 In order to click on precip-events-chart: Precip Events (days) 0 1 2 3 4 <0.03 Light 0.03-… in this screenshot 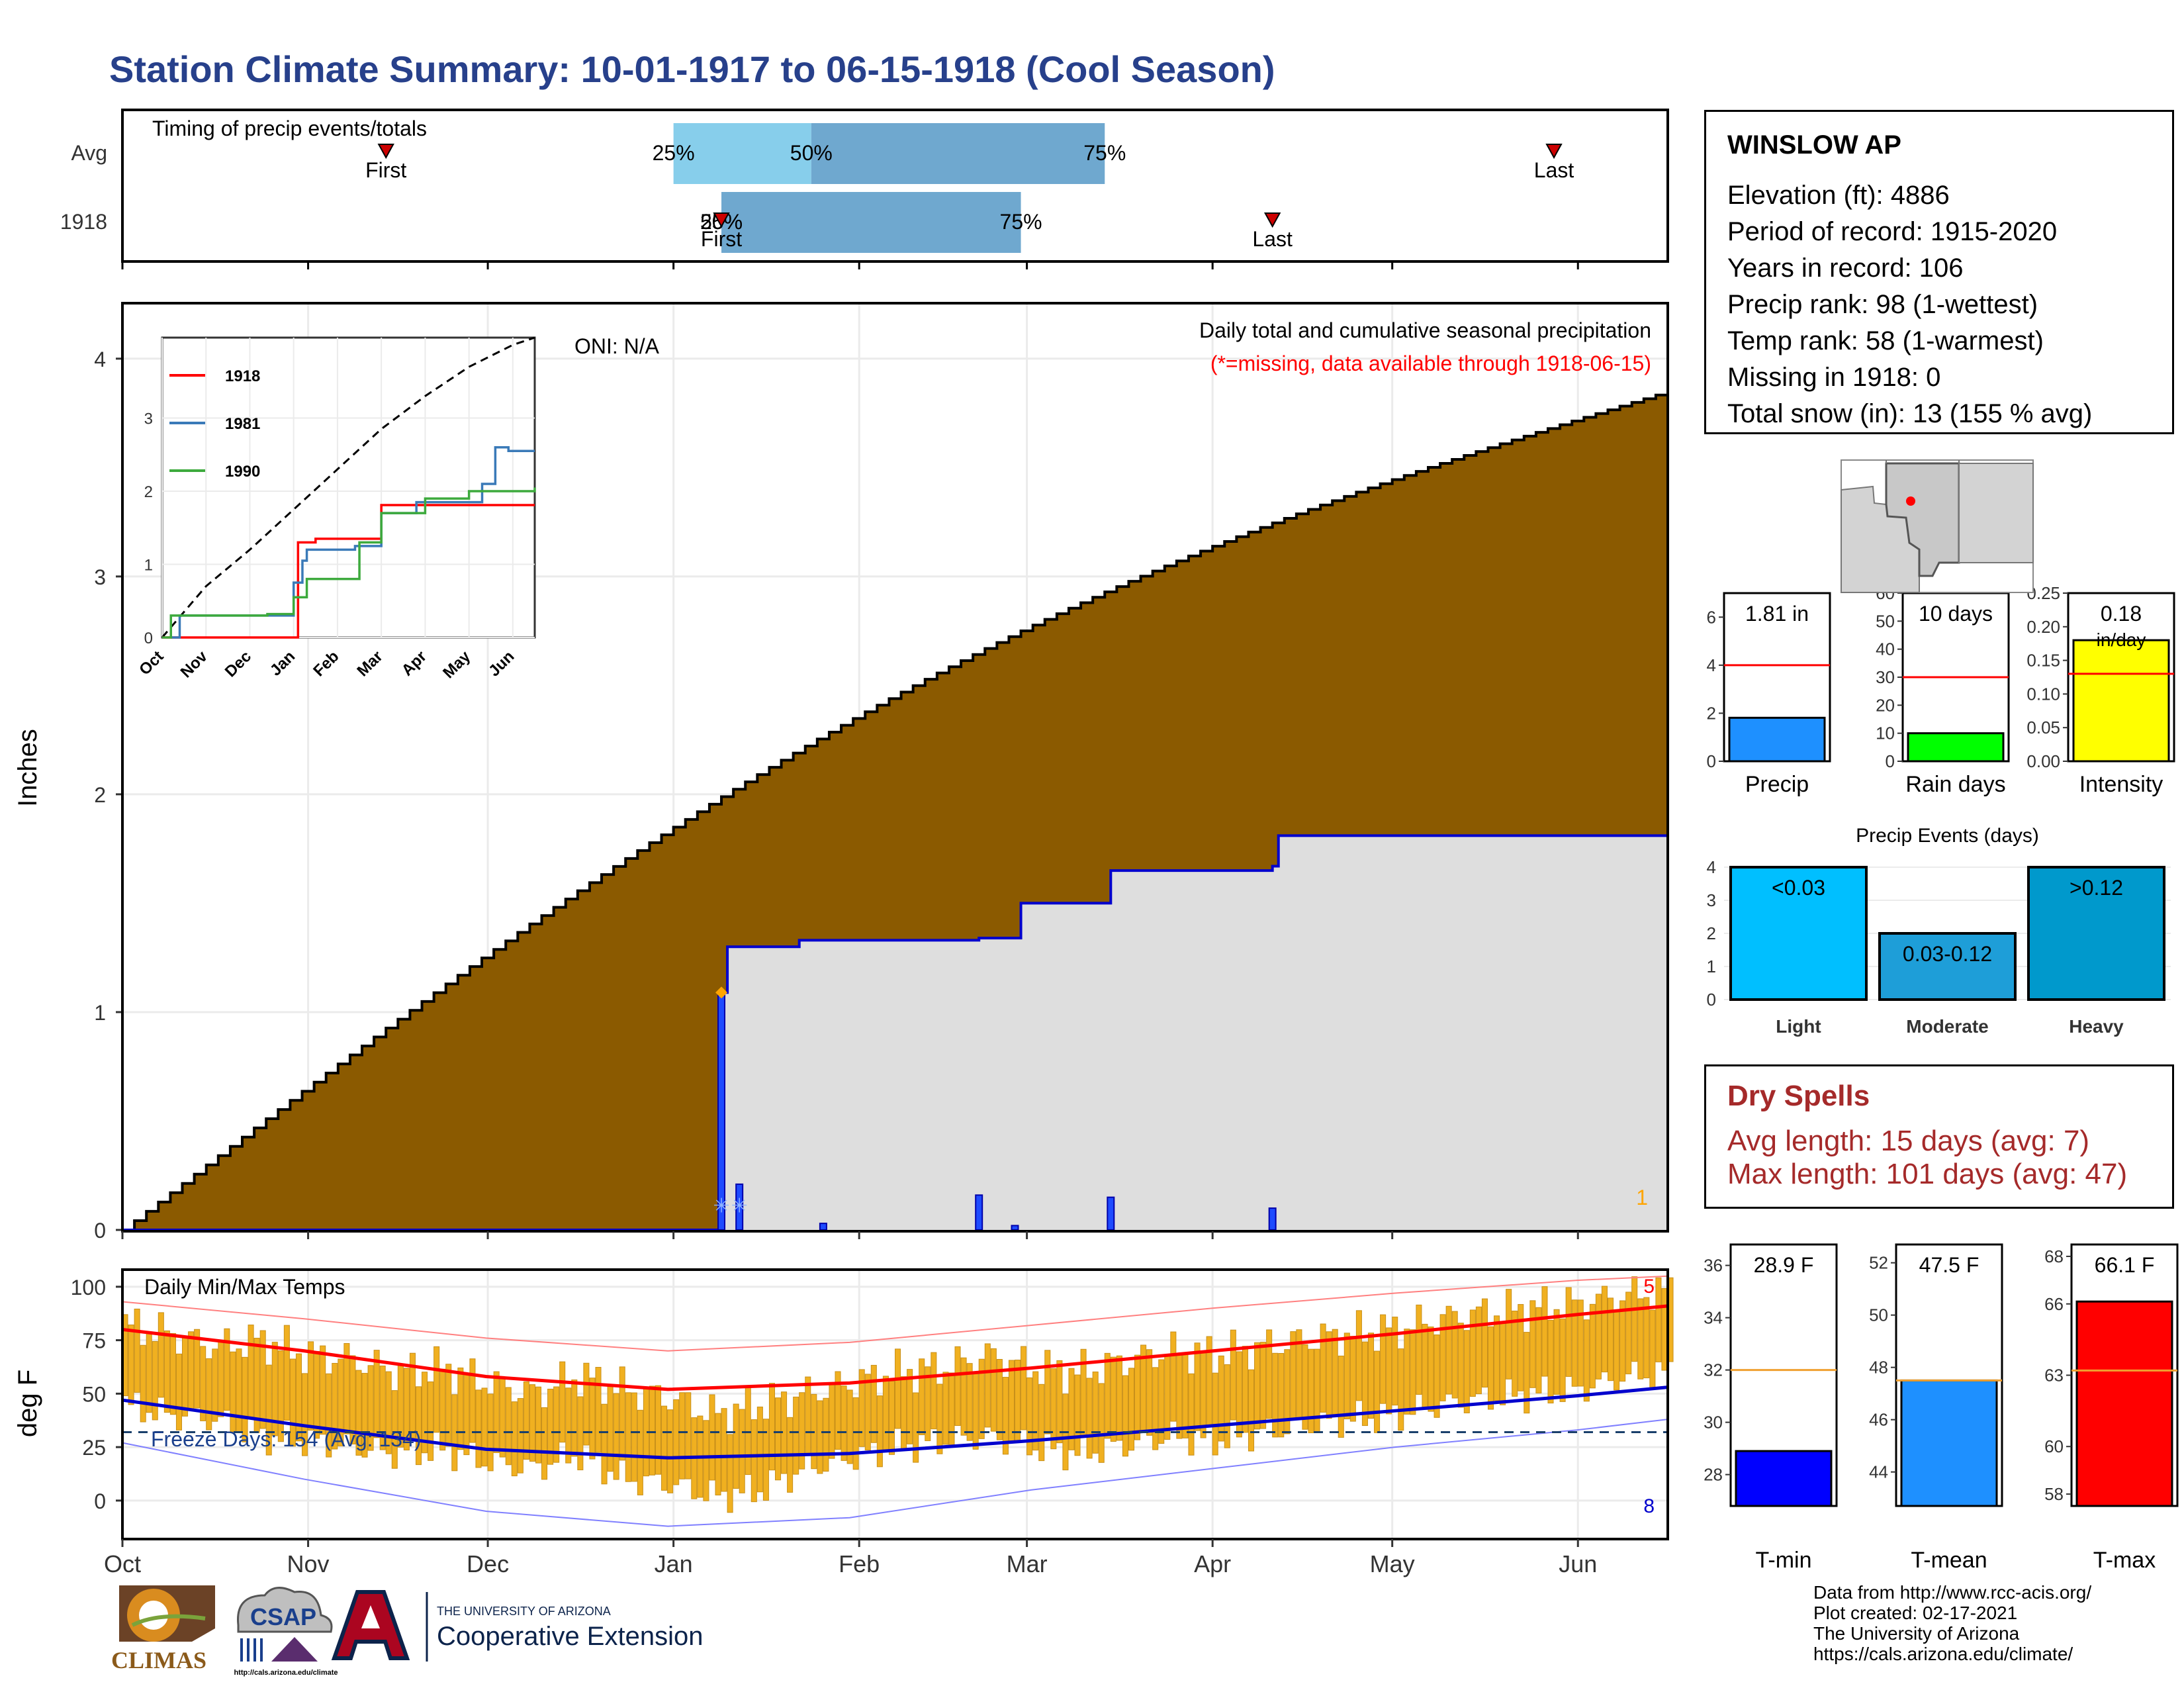, I will do `click(1939, 931)`.